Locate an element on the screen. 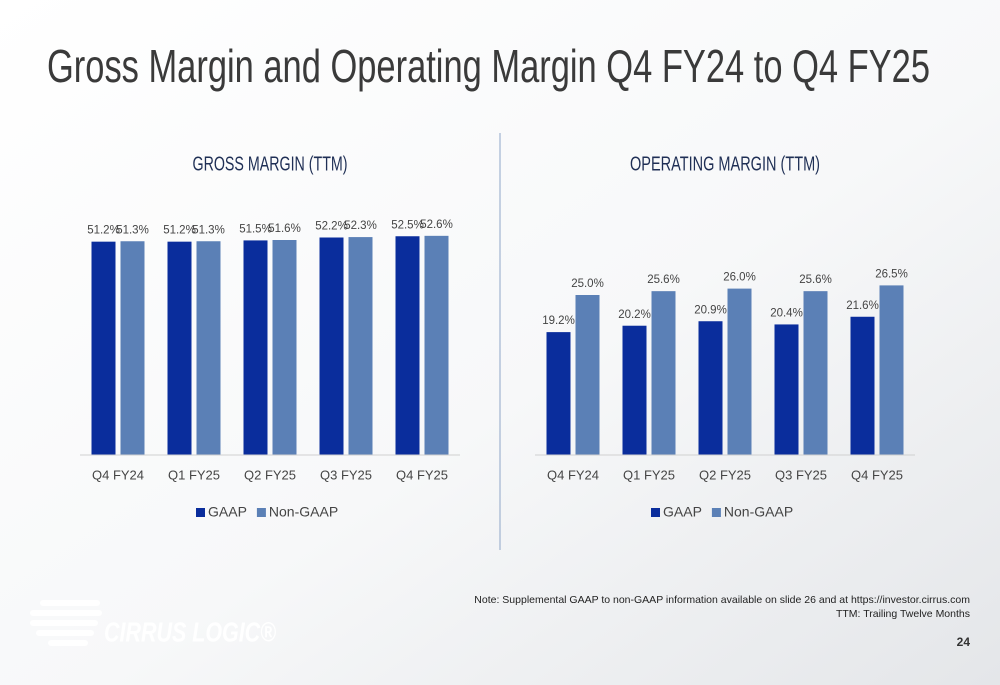 Image resolution: width=1000 pixels, height=685 pixels. chart-title: OPERATING MARGIN (TTM) is located at coordinates (725, 164).